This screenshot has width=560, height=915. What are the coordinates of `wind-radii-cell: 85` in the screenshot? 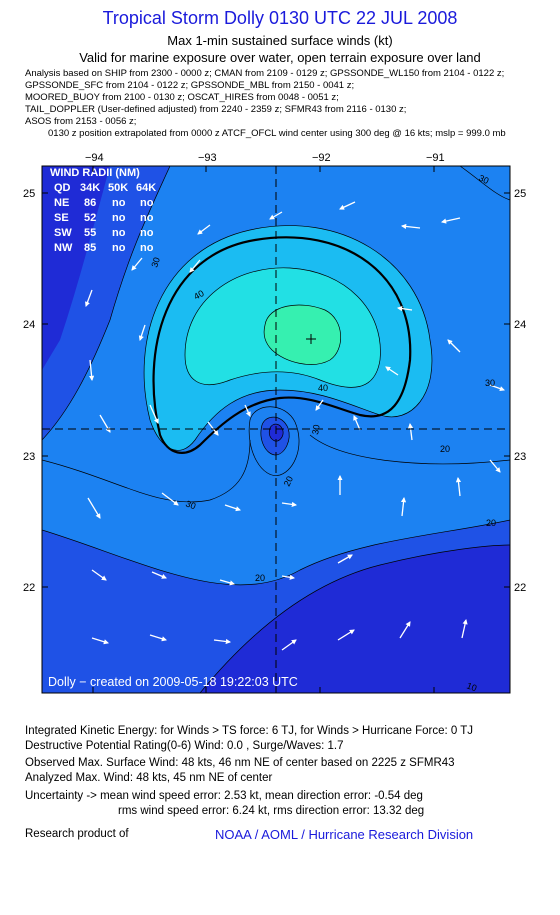 It's located at (90, 248).